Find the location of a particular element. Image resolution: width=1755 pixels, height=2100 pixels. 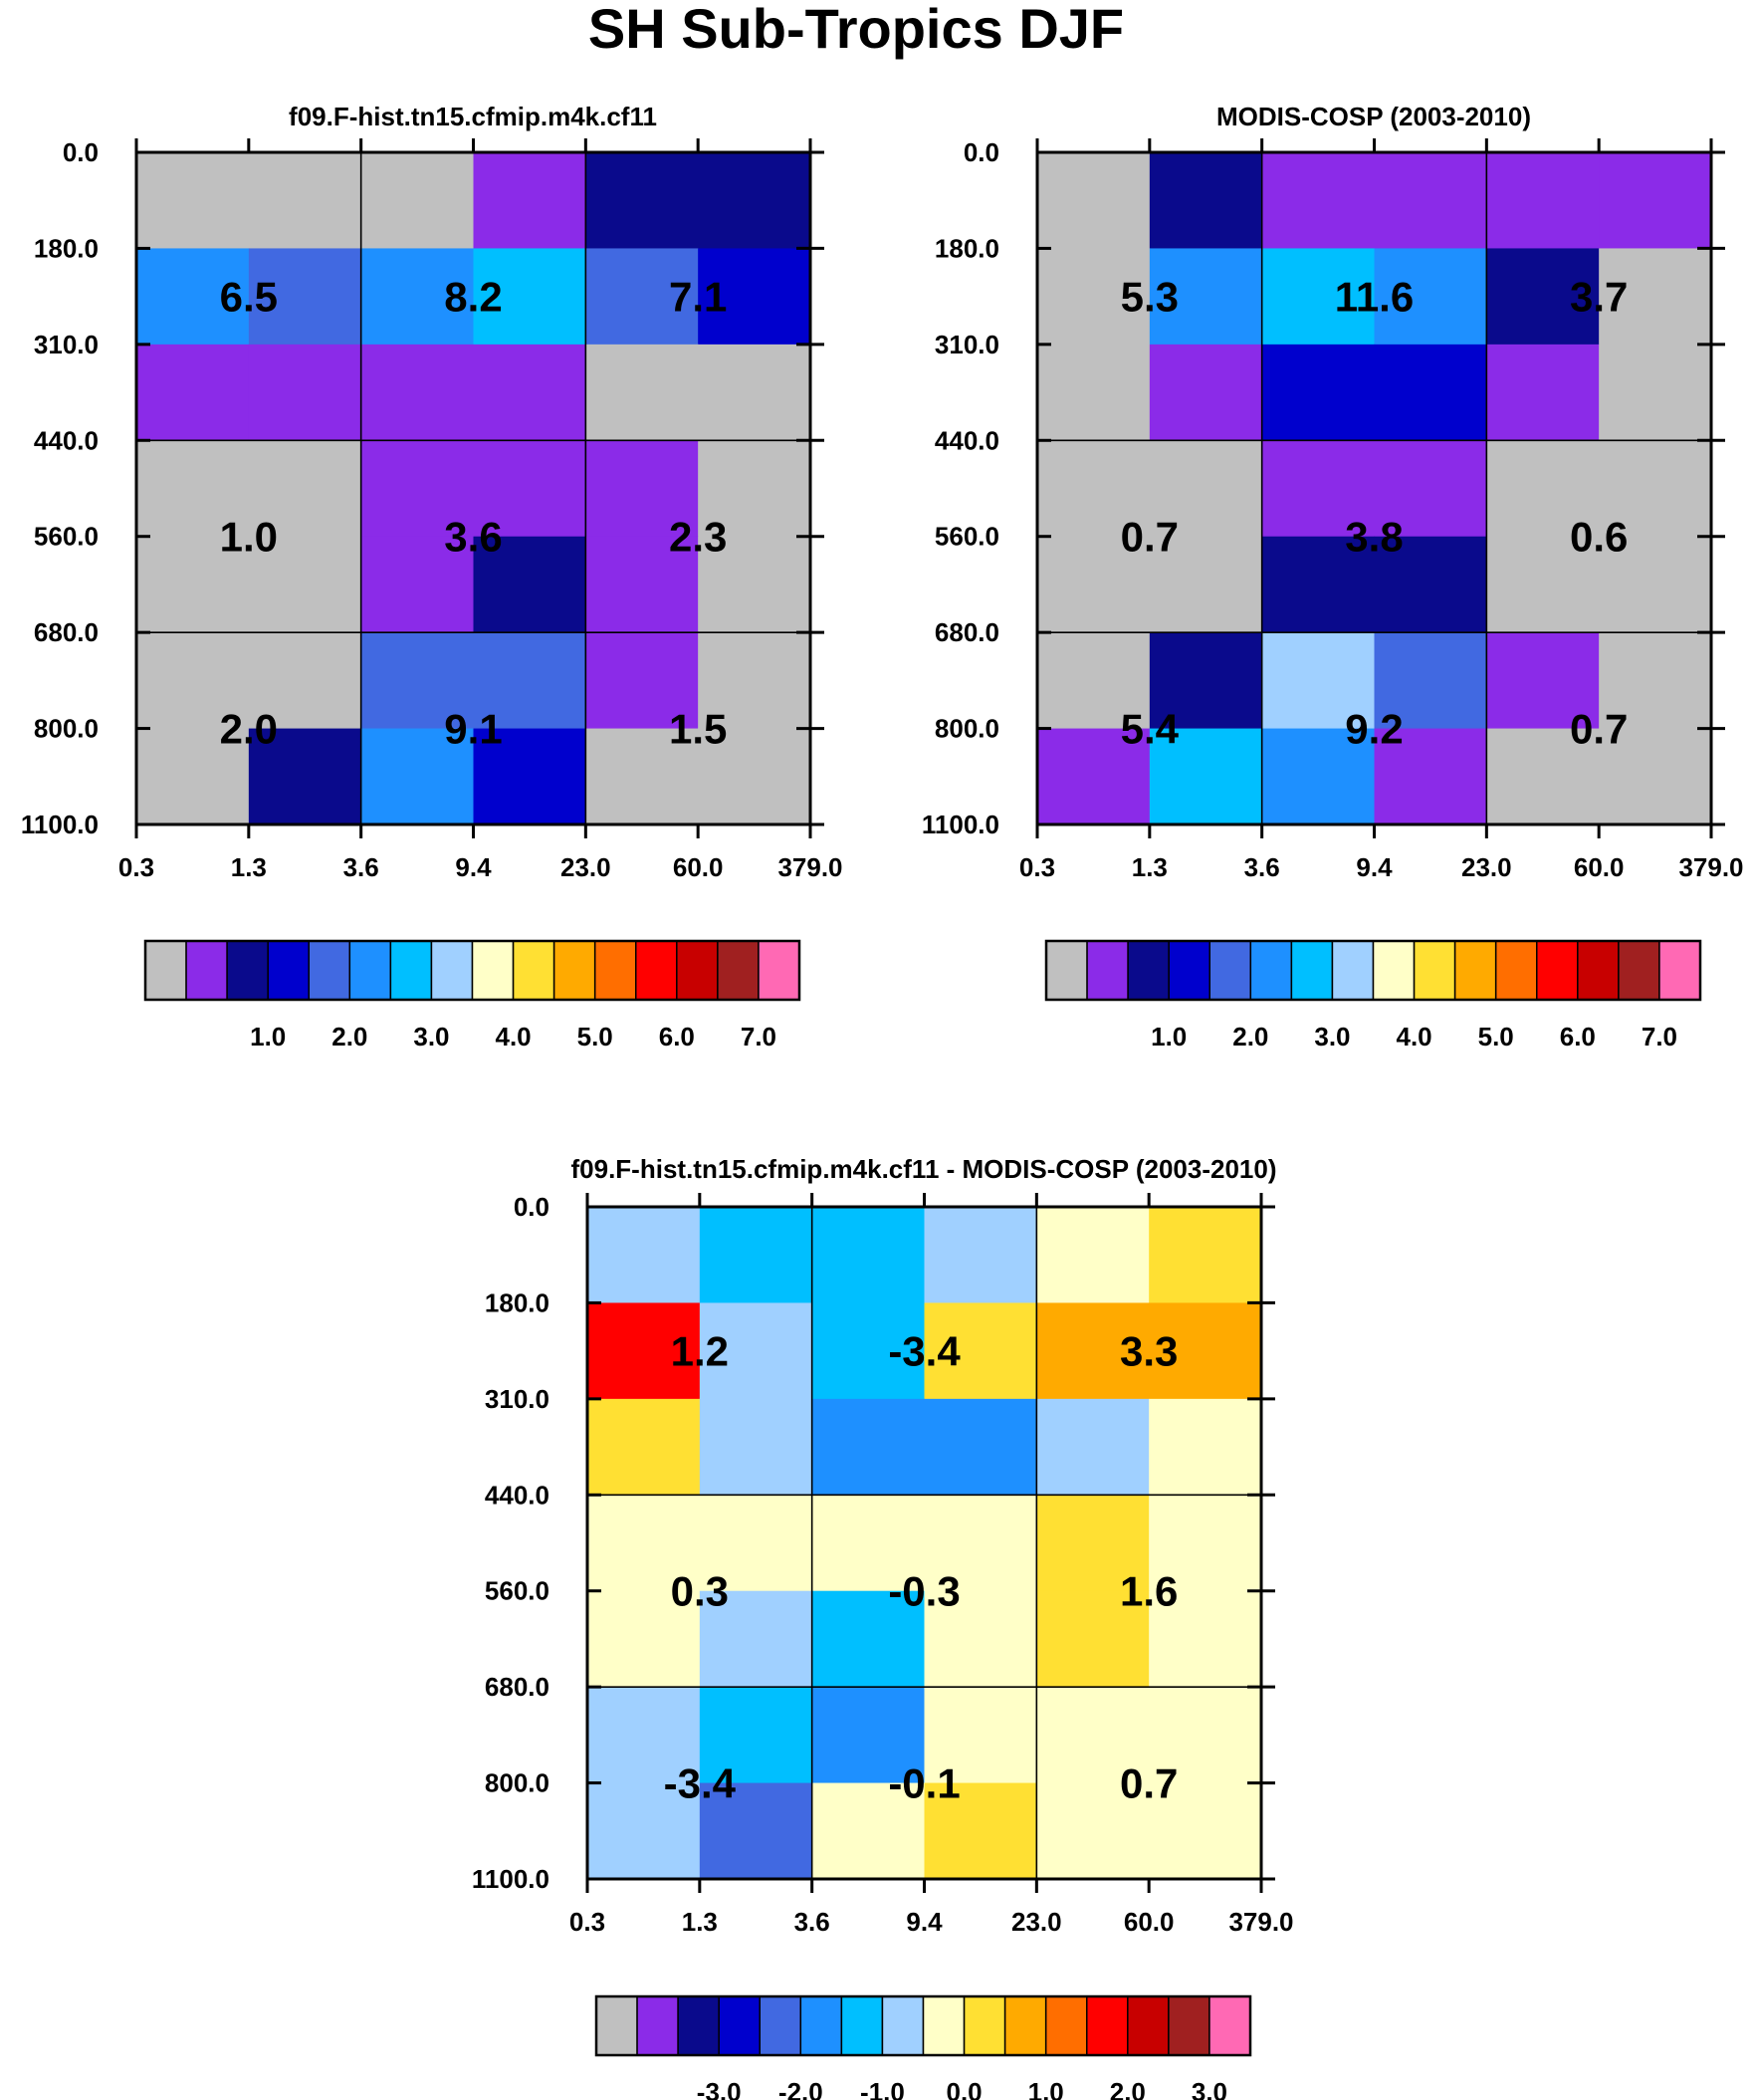

cell-value-label: 3.3 is located at coordinates (1149, 1351).